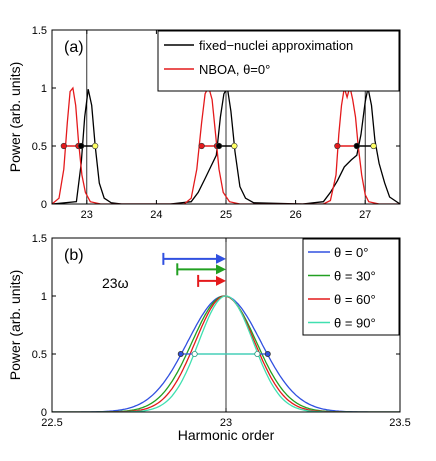 The height and width of the screenshot is (461, 436). I want to click on panel-a-y-tick-label: 0, so click(44, 205).